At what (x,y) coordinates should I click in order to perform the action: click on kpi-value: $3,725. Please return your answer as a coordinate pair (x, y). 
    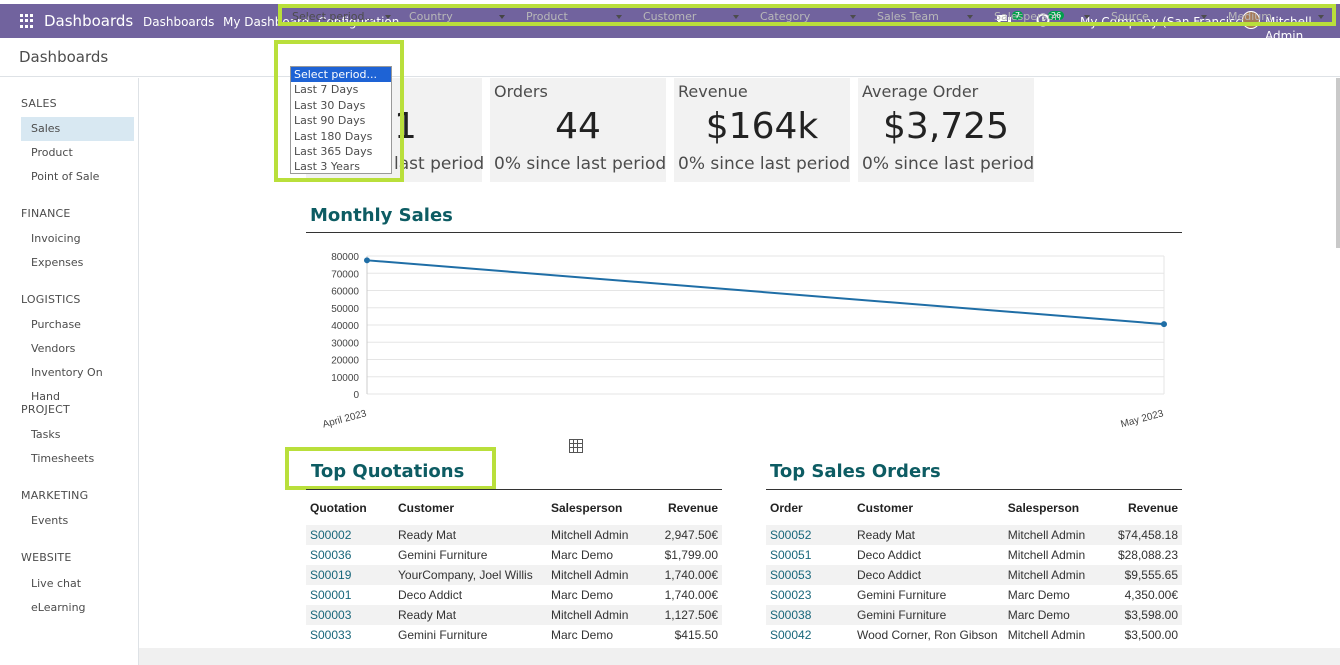
    Looking at the image, I should click on (946, 126).